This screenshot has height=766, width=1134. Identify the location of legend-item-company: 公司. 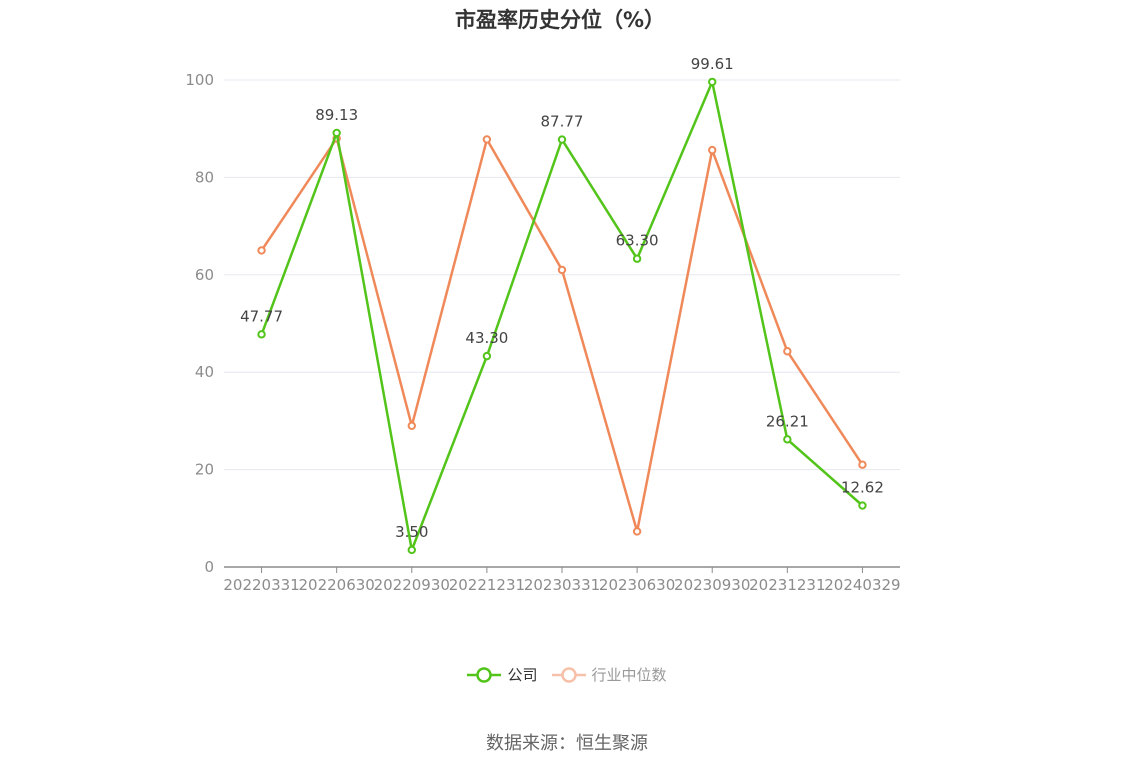
(502, 674).